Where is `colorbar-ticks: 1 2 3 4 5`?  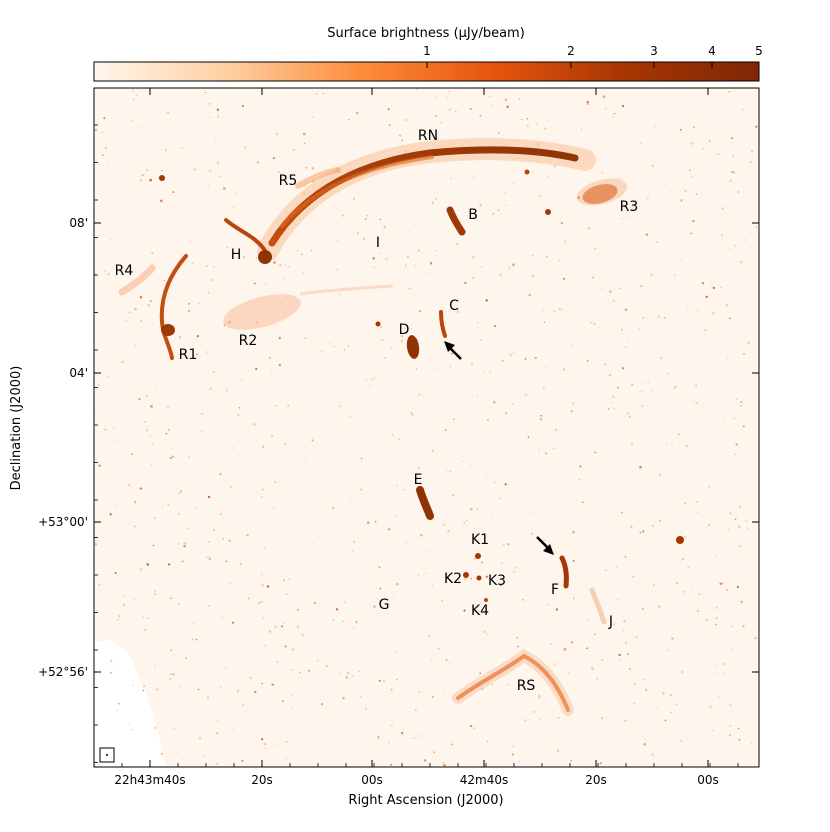
colorbar-ticks: 1 2 3 4 5 is located at coordinates (593, 56).